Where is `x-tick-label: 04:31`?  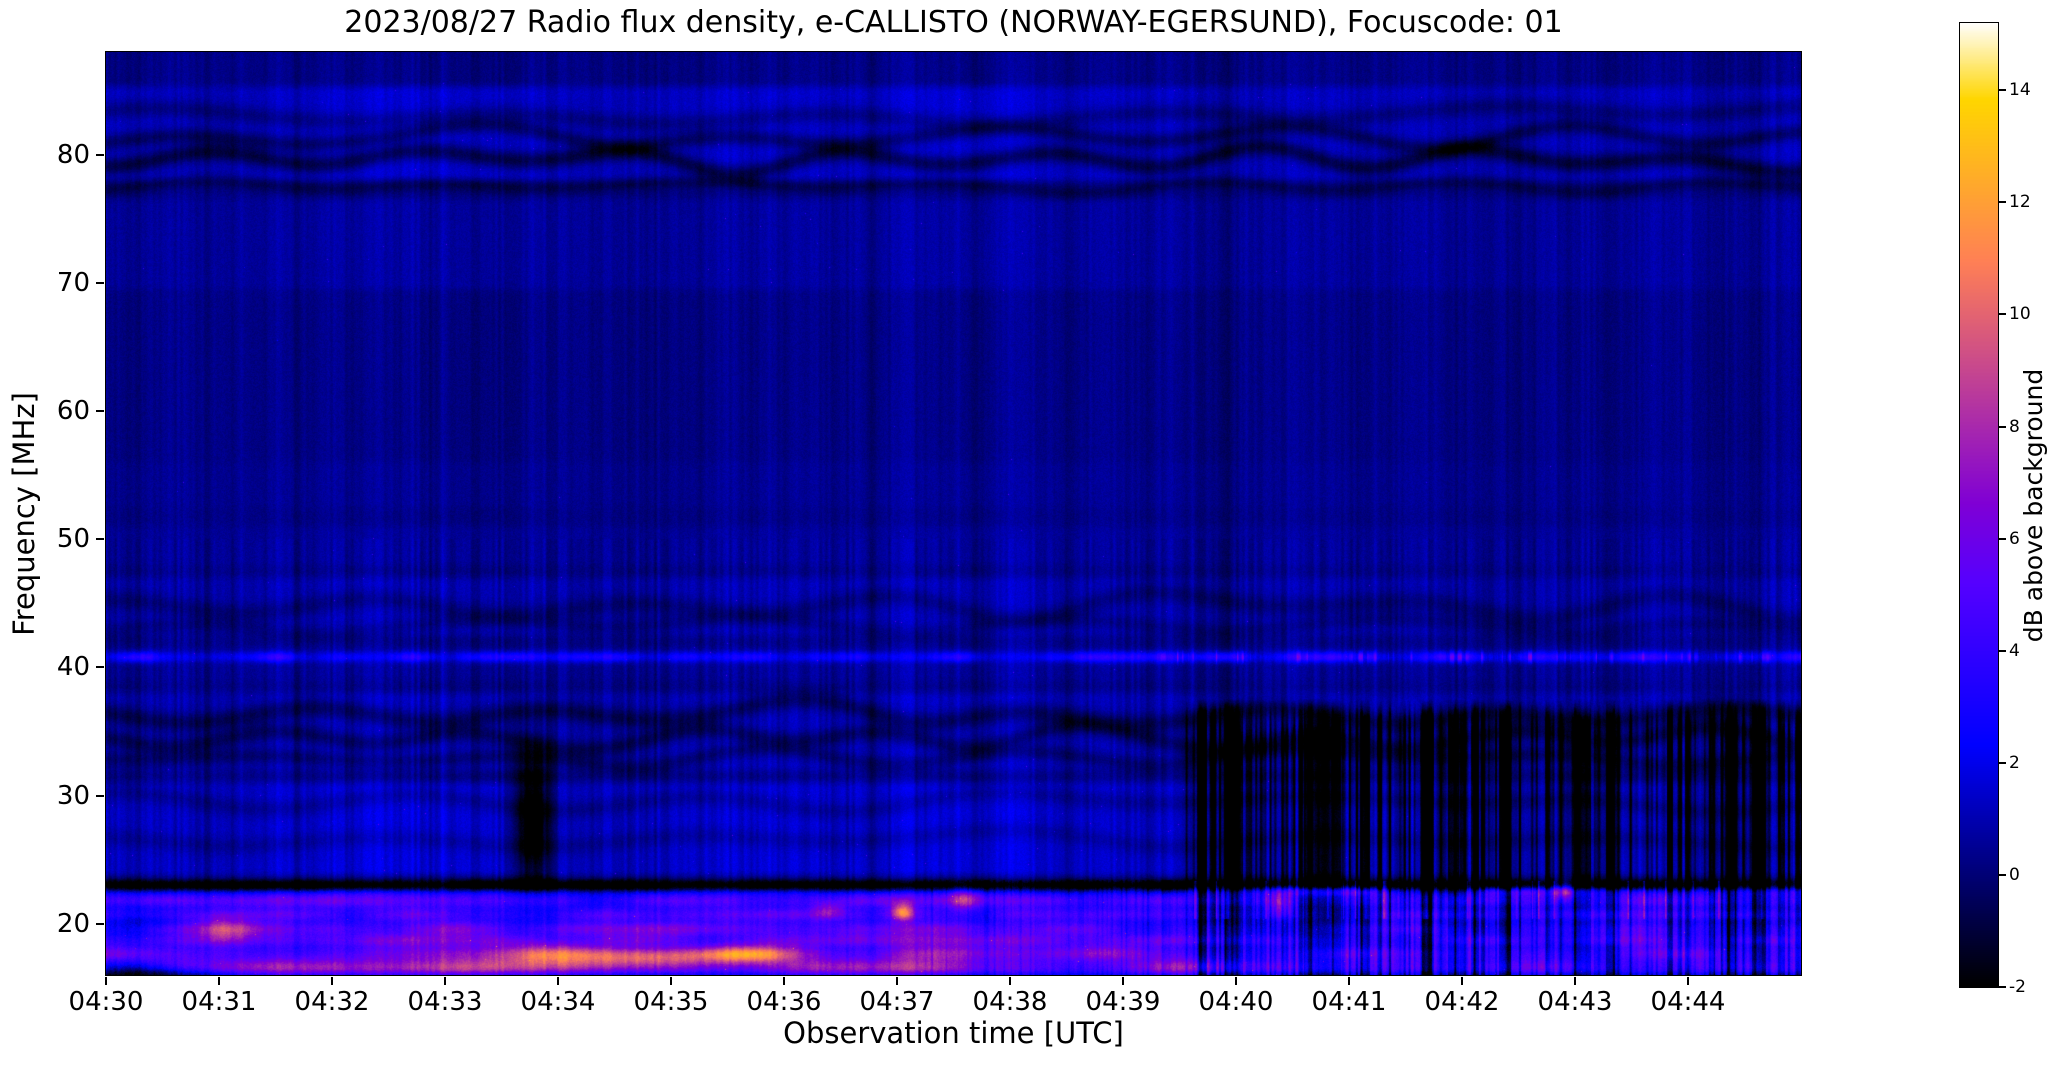
x-tick-label: 04:31 is located at coordinates (219, 1002).